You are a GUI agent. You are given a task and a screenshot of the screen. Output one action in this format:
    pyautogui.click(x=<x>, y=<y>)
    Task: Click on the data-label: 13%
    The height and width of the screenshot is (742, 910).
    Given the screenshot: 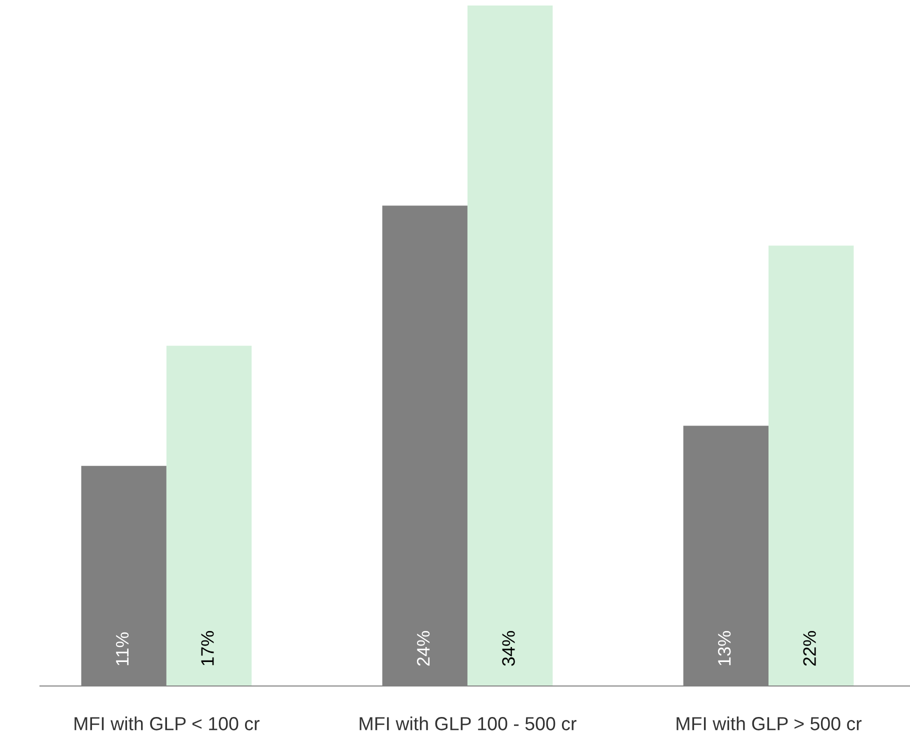 What is the action you would take?
    pyautogui.click(x=724, y=648)
    